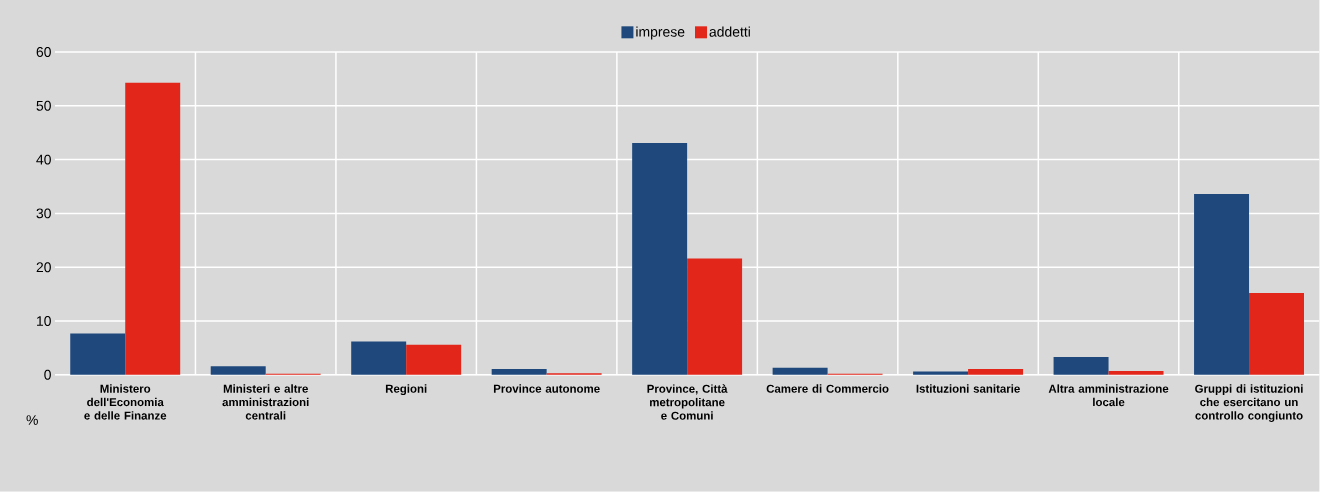 This screenshot has height=492, width=1320. What do you see at coordinates (265, 402) in the screenshot?
I see `x-tick-label: Ministeri e altre amministrazioni centrali` at bounding box center [265, 402].